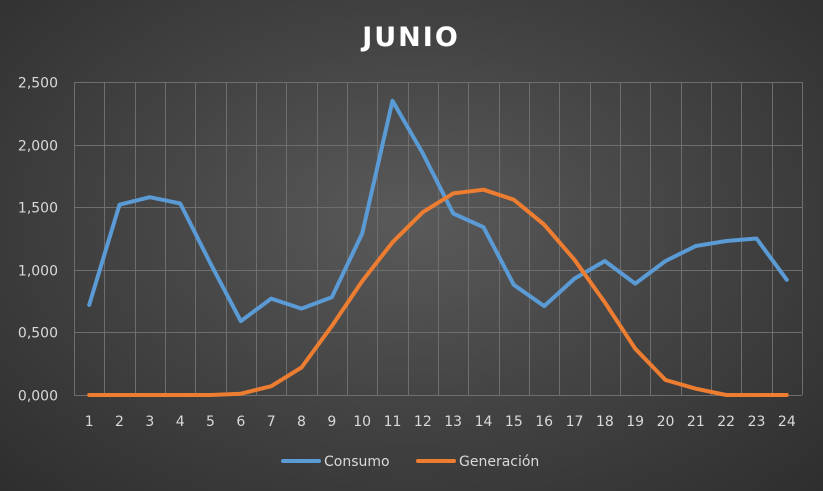 Image resolution: width=823 pixels, height=491 pixels. What do you see at coordinates (499, 462) in the screenshot?
I see `legend-label-1: Generación` at bounding box center [499, 462].